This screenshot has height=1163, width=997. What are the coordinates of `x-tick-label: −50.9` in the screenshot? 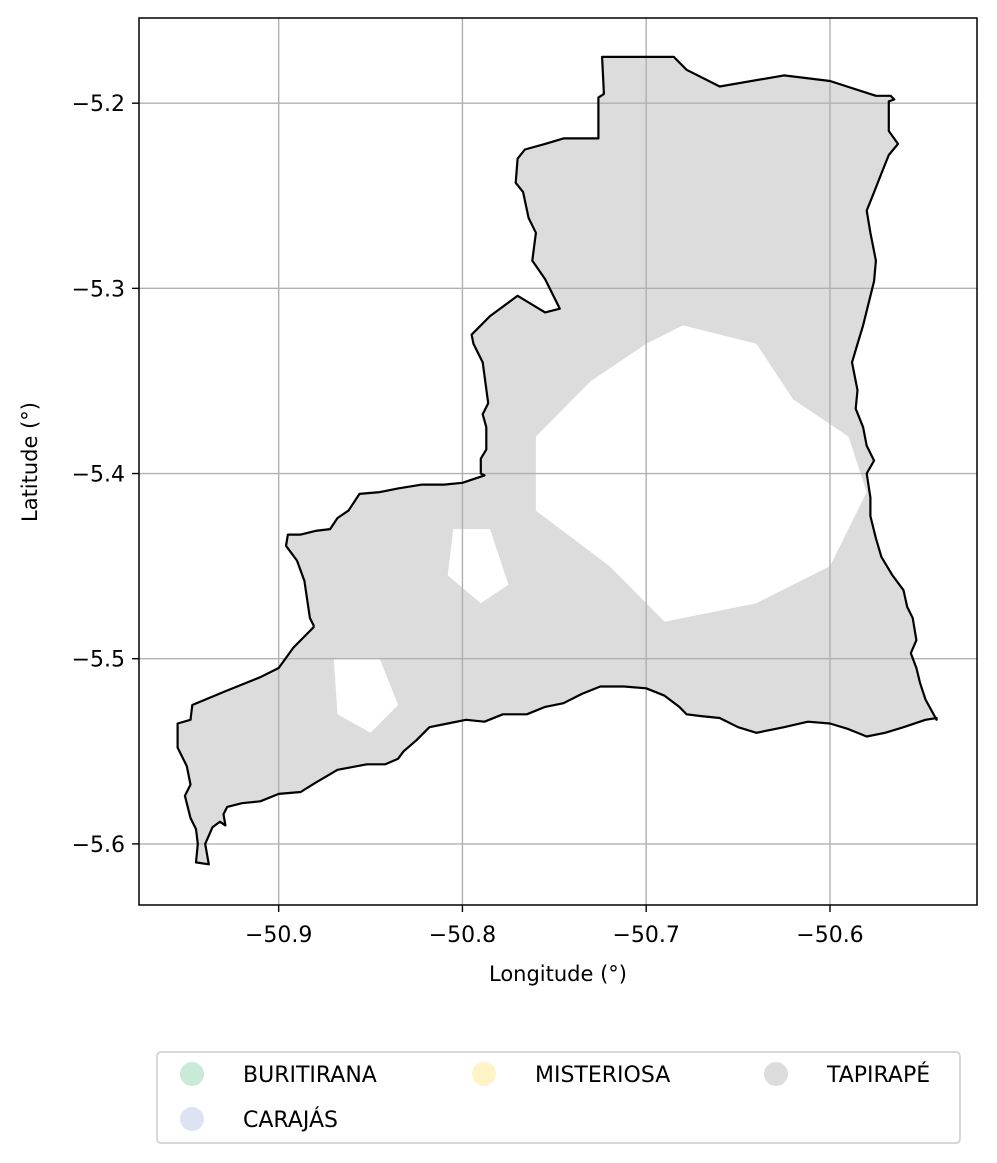 It's located at (278, 935).